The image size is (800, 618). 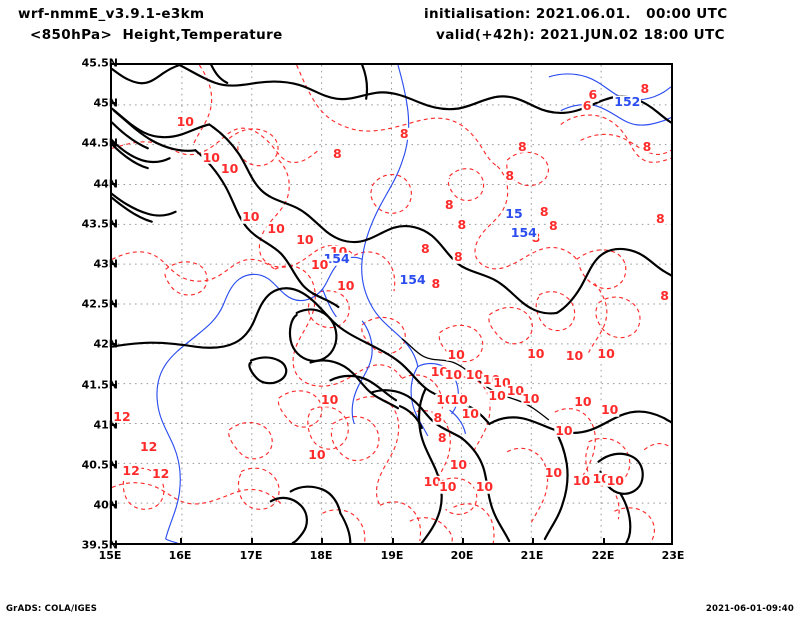 What do you see at coordinates (317, 454) in the screenshot?
I see `contour-label-10-57: 10` at bounding box center [317, 454].